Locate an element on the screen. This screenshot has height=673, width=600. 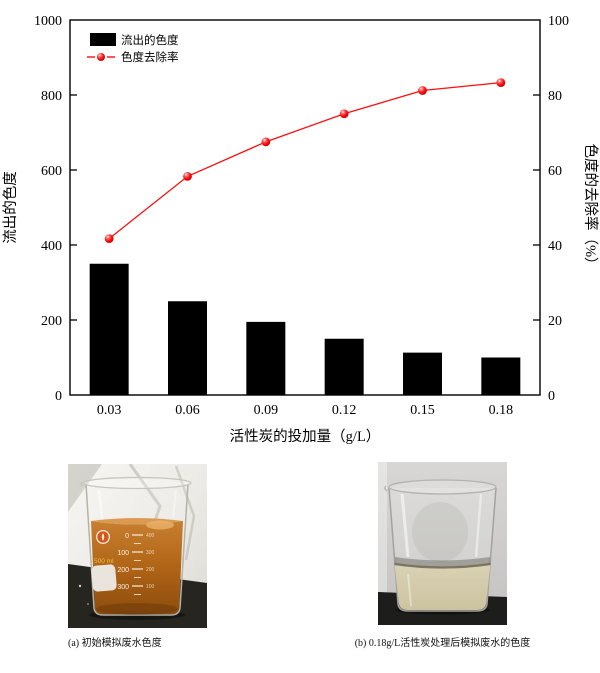
y-left-tick-label: 800 is located at coordinates (51, 96).